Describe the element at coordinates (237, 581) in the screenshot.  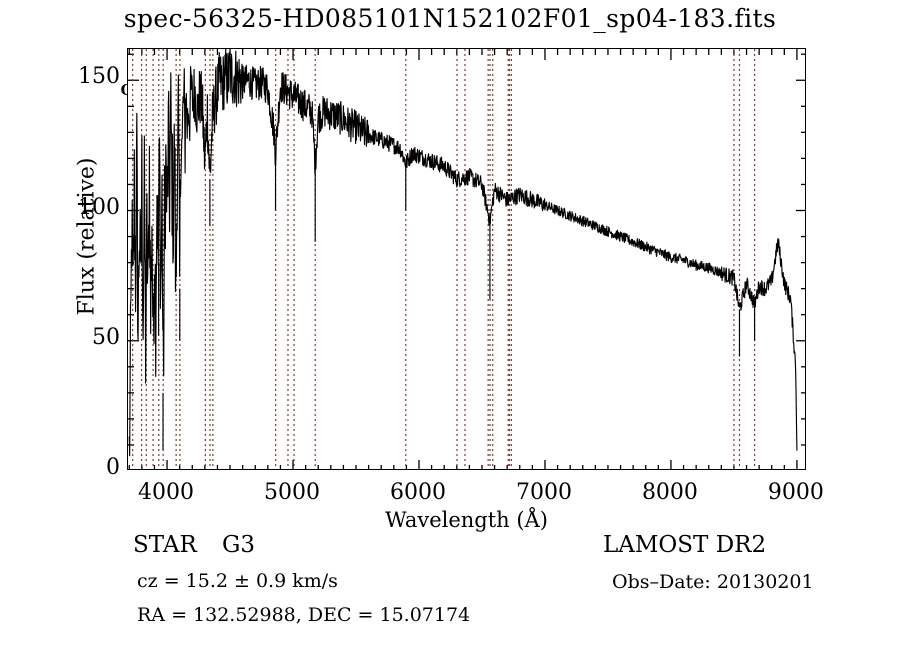
I see `cz-label: cz = 15.2 ± 0.9 km/s` at that location.